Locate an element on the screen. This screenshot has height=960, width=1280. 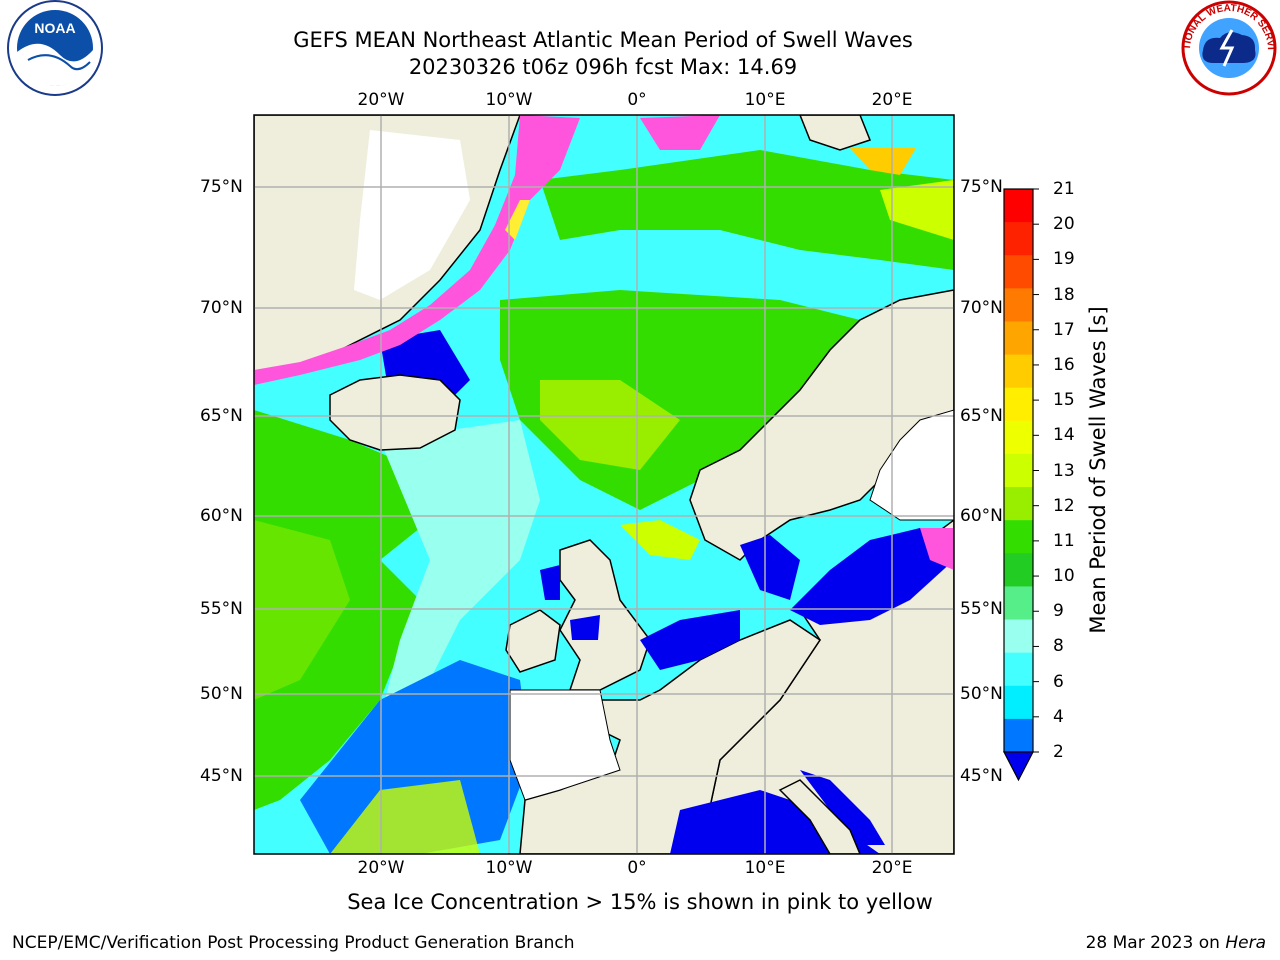
colorbar-tick-label: 2 is located at coordinates (1058, 752).